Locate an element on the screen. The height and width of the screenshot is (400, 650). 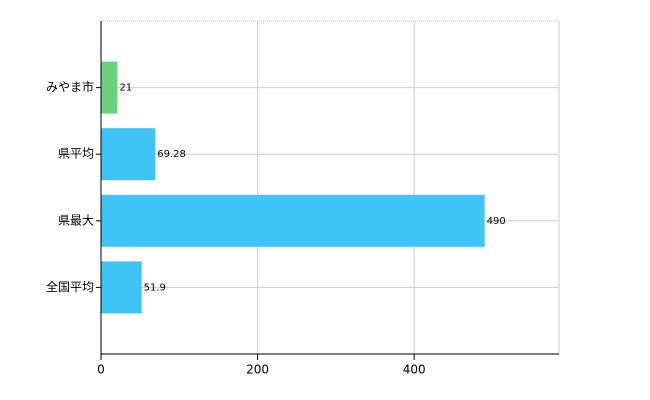
y-tick-label: 県最大 is located at coordinates (76, 220).